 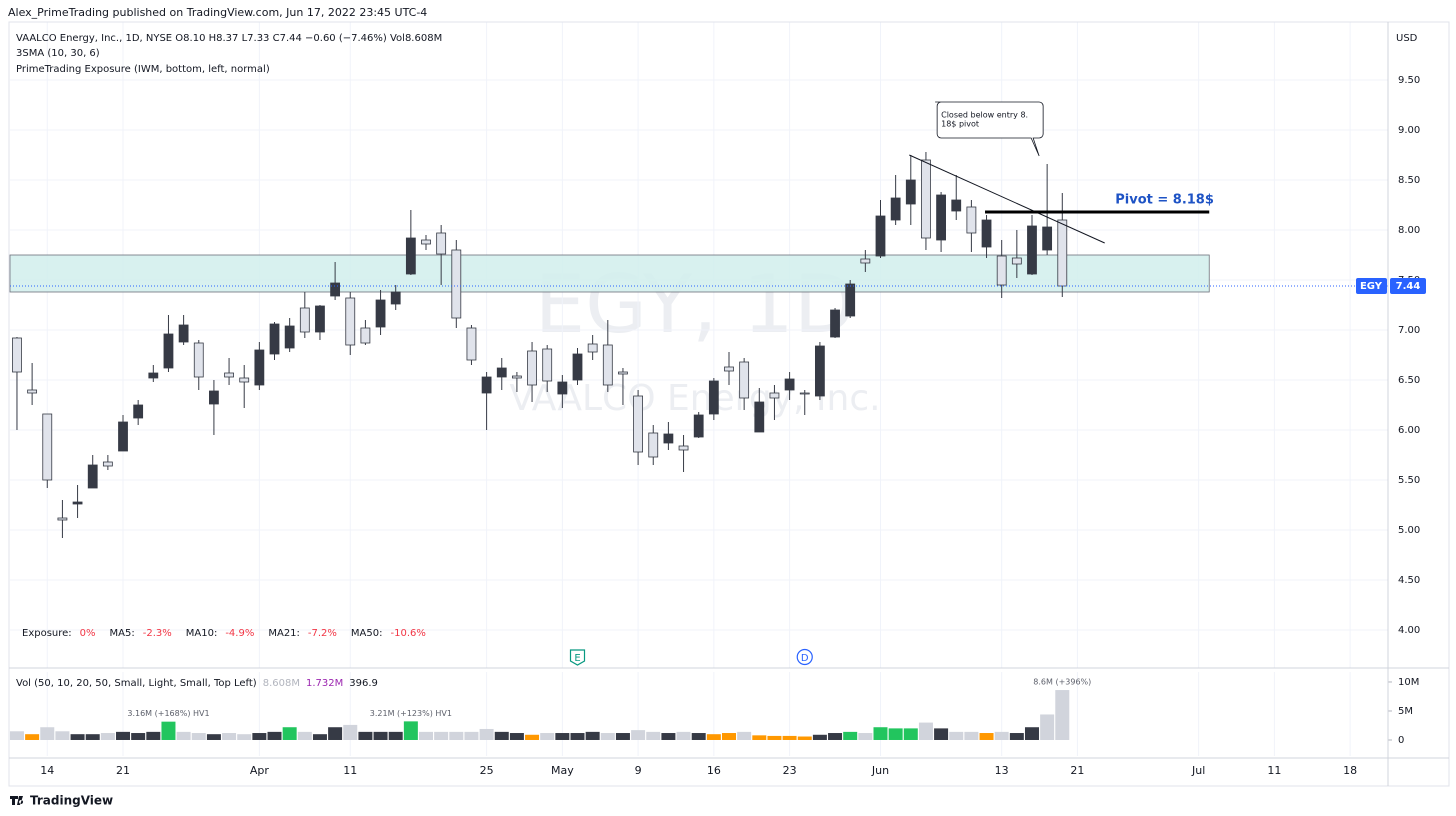 I want to click on x-tick-label: 21, so click(x=1077, y=770).